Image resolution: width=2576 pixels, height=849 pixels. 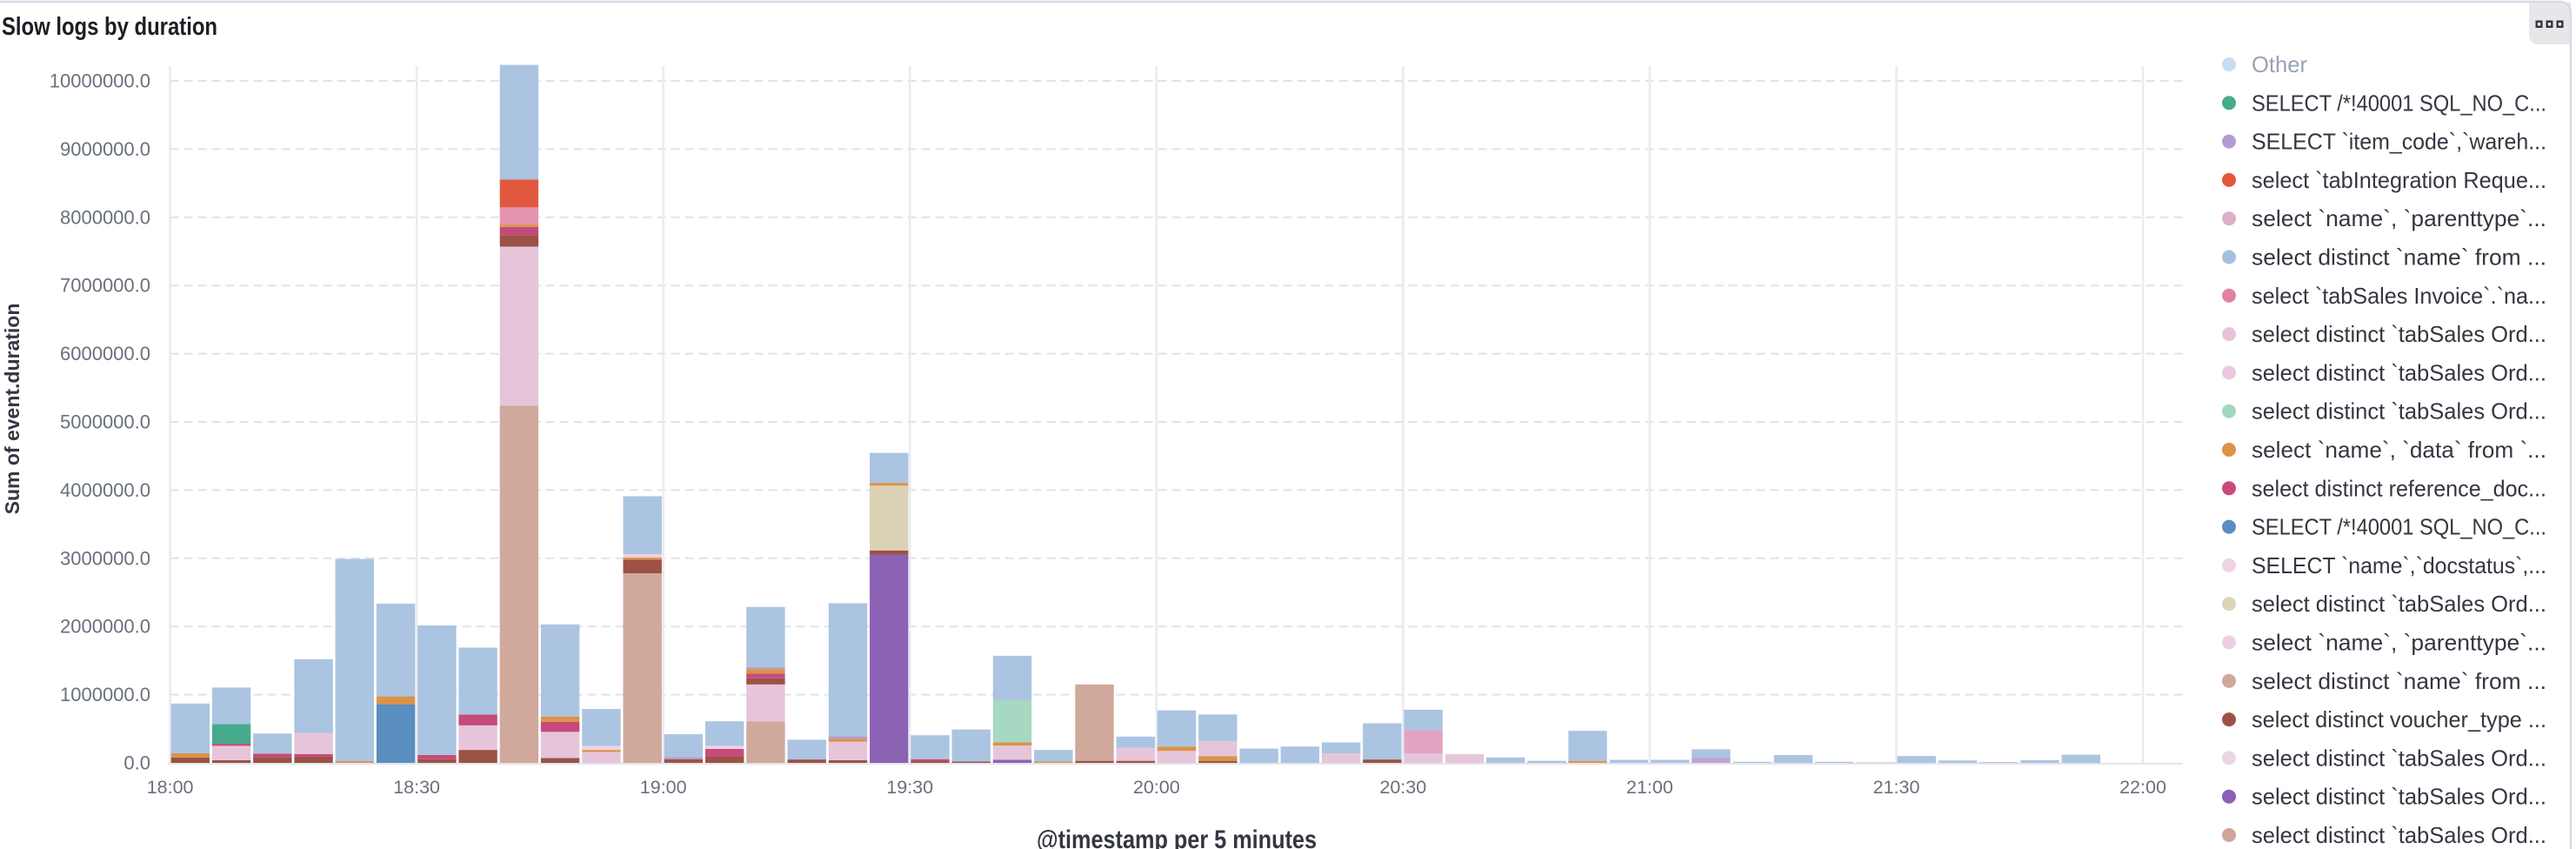 I want to click on svg-text: 19:30, so click(x=909, y=787).